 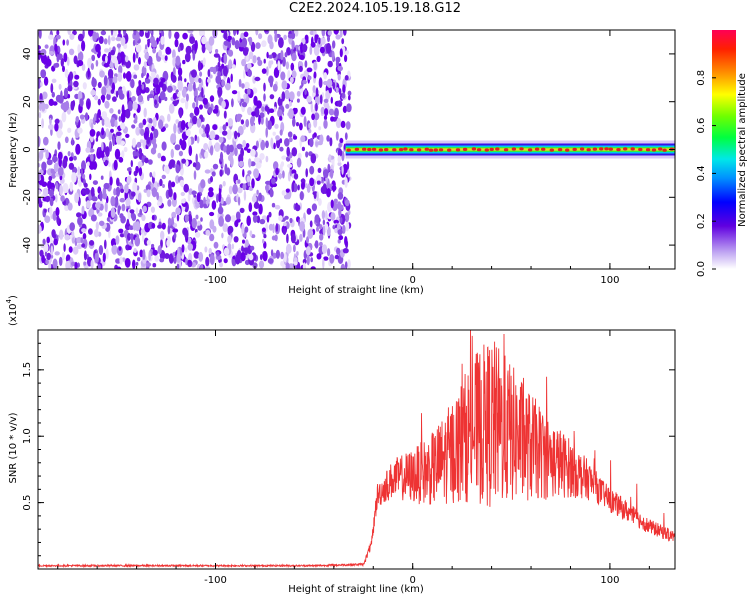 What do you see at coordinates (215, 580) in the screenshot?
I see `x-tick-label: -100` at bounding box center [215, 580].